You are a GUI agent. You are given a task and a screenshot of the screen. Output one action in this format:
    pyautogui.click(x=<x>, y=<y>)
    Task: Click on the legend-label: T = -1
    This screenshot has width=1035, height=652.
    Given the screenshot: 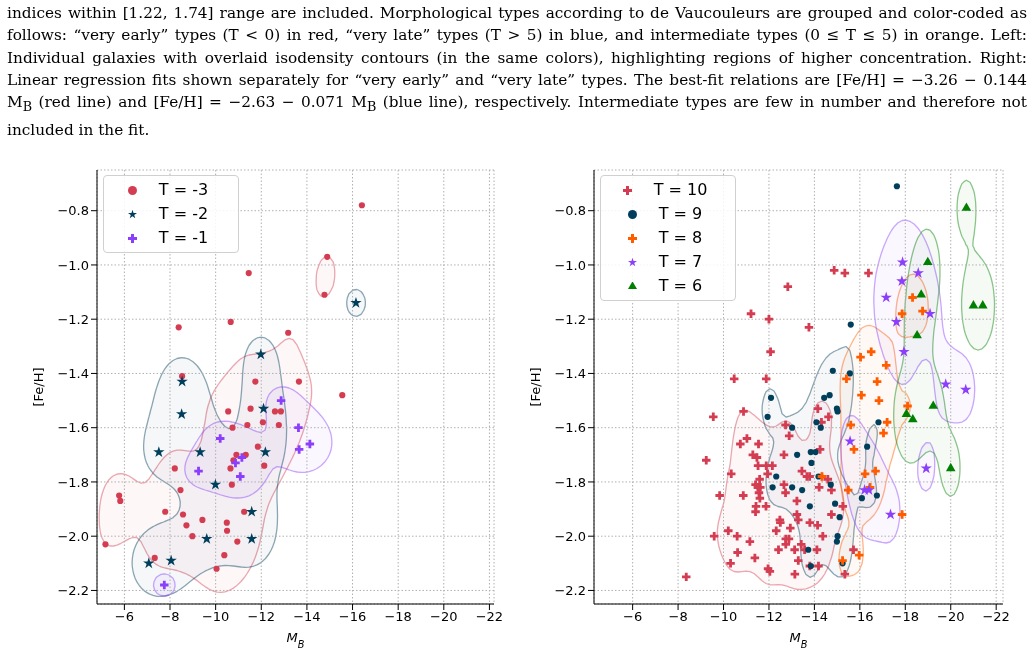 What is the action you would take?
    pyautogui.click(x=183, y=237)
    